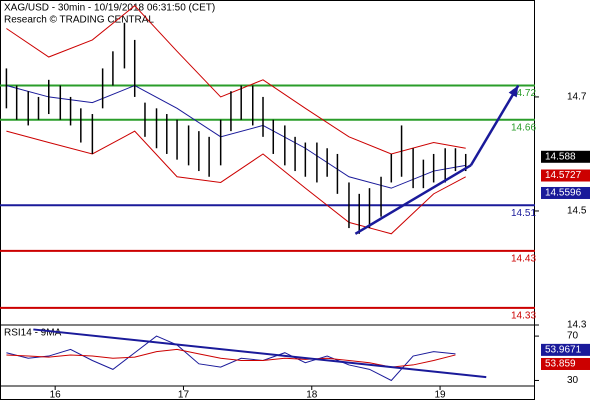 This screenshot has height=400, width=590. I want to click on level-label: 14.66, so click(523, 127).